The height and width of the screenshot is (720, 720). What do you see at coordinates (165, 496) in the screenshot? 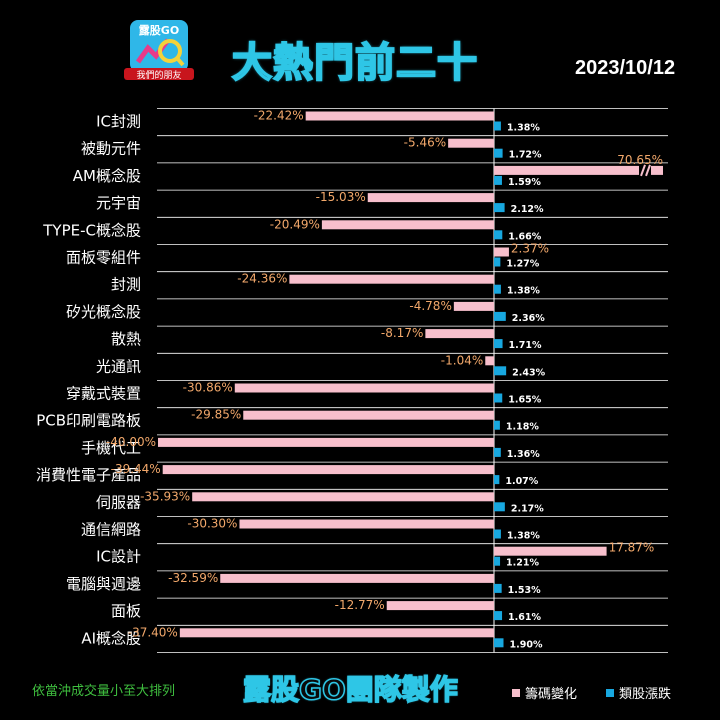
I see `chip-change-label: -35.93%` at bounding box center [165, 496].